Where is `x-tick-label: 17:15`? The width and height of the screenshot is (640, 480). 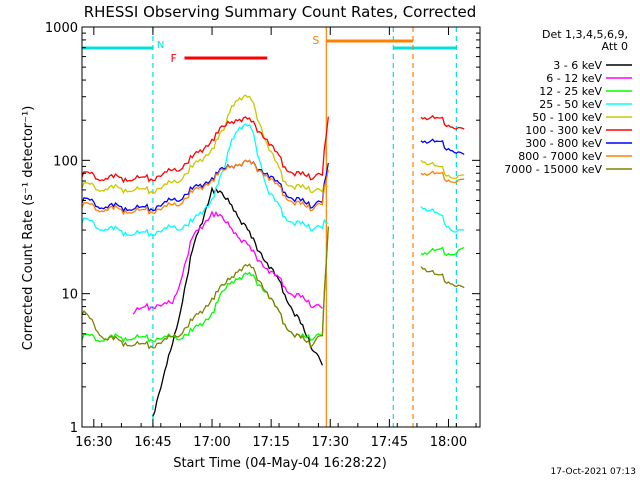
x-tick-label: 17:15 is located at coordinates (270, 442).